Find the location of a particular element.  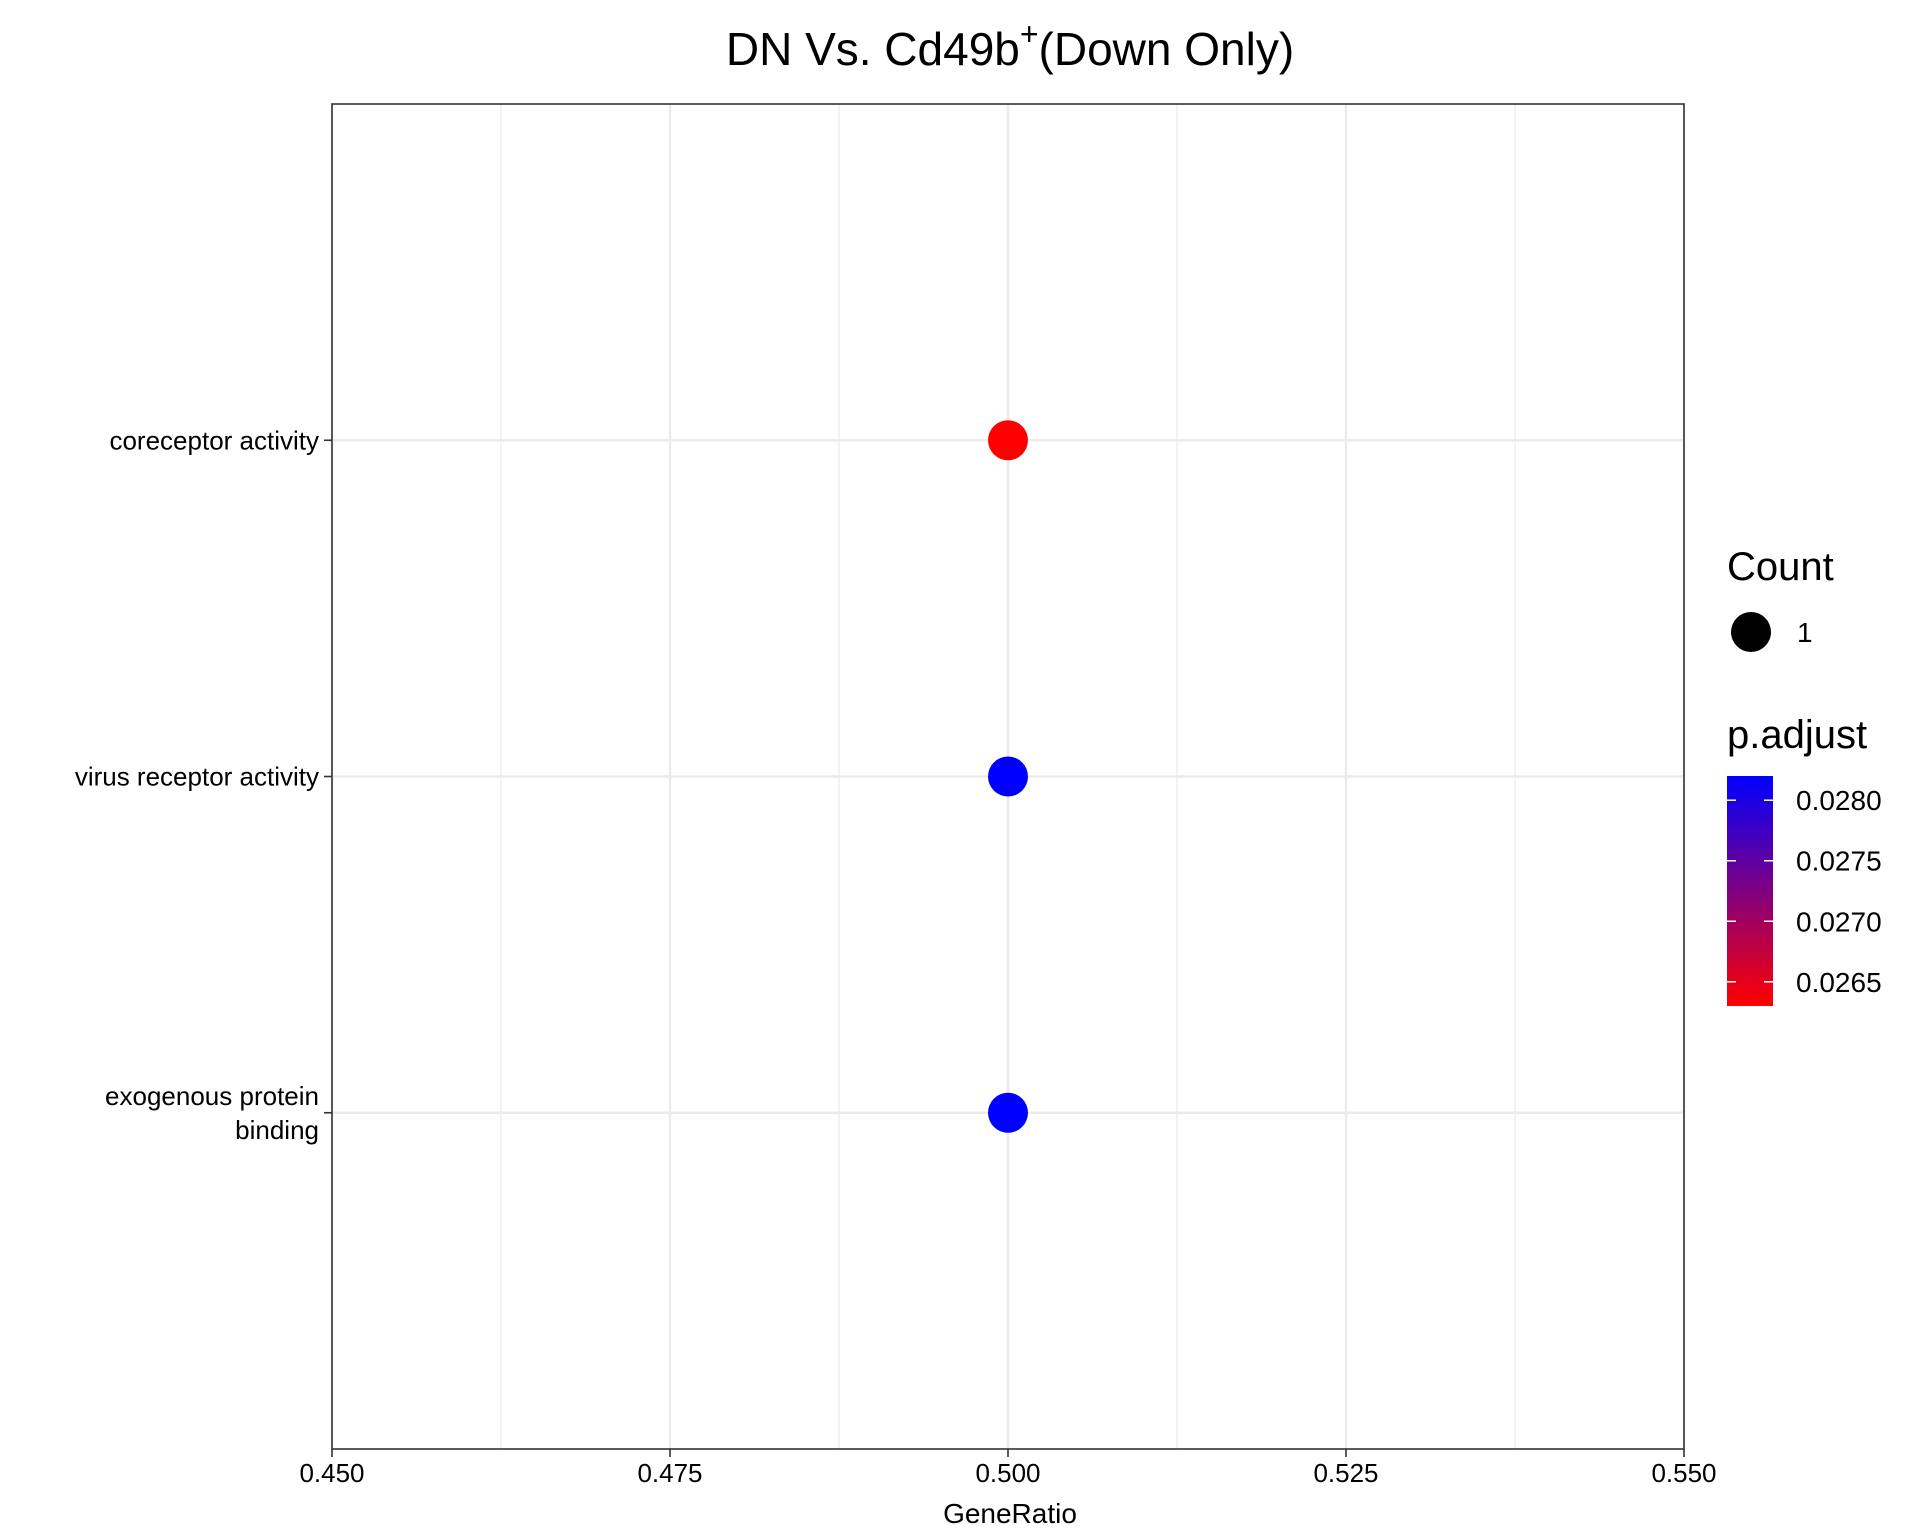

chart-title: DN Vs. Cd49b+(Down Only) is located at coordinates (1010, 45).